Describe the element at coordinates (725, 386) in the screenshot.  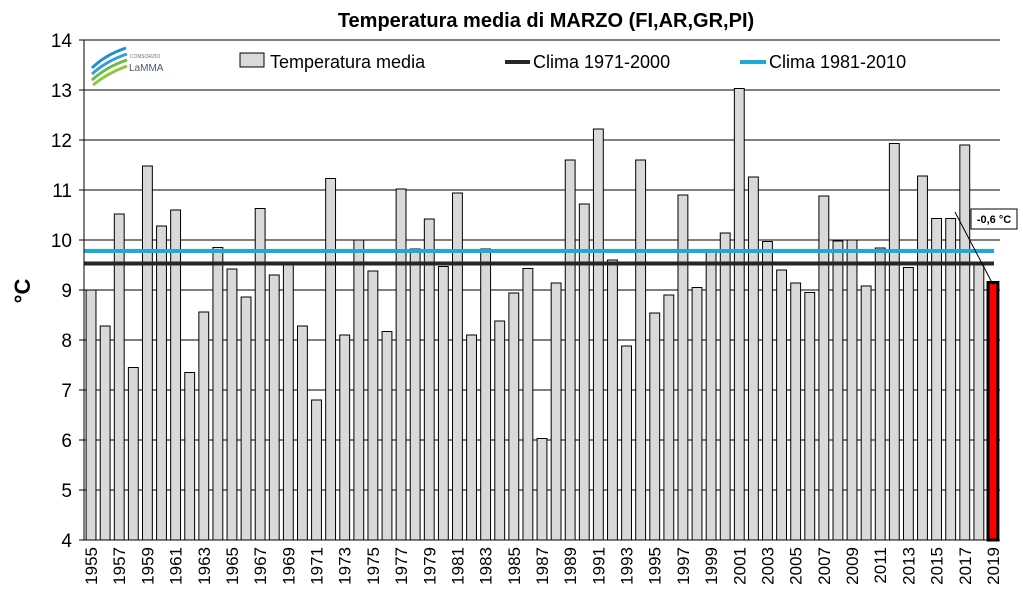
I see `bar-2000` at that location.